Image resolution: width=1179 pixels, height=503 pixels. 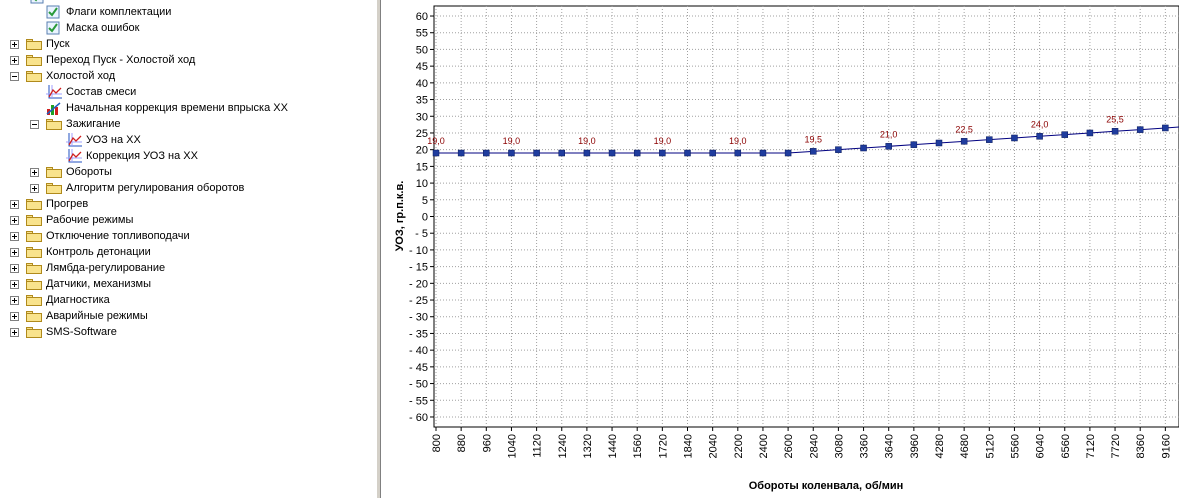 I want to click on tree-item: Лямбда-регулирование, so click(x=188, y=268).